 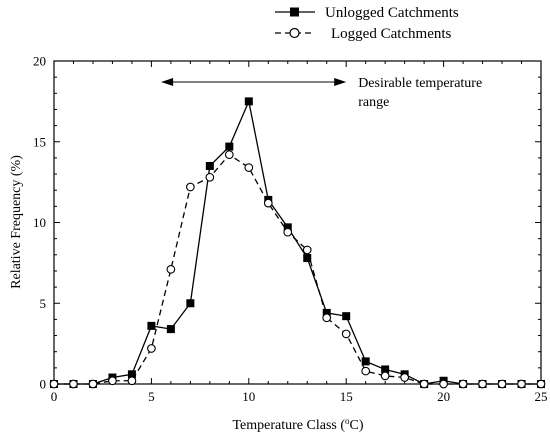 What do you see at coordinates (321, 93) in the screenshot?
I see `annotation: Desirable temperature range` at bounding box center [321, 93].